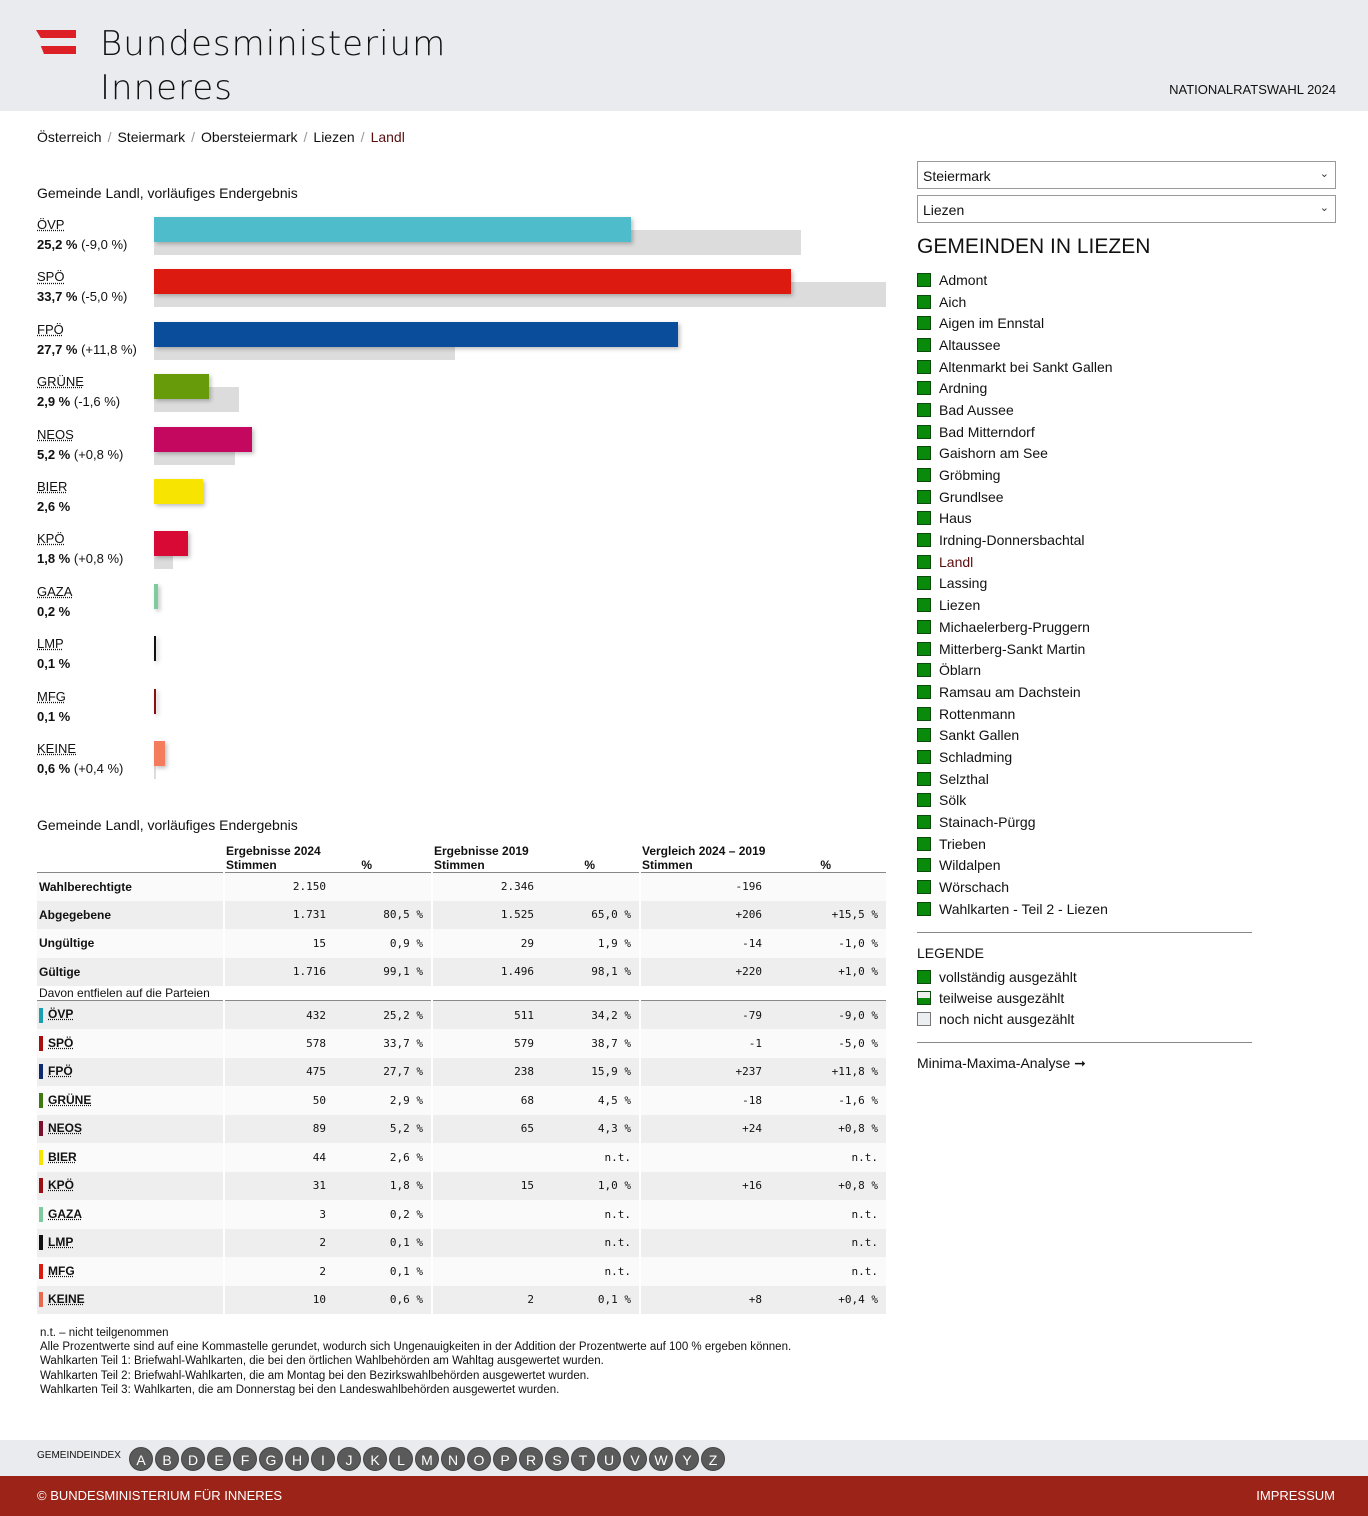 The width and height of the screenshot is (1368, 1516). Describe the element at coordinates (591, 1185) in the screenshot. I see `cell-p19: 1,0 %` at that location.